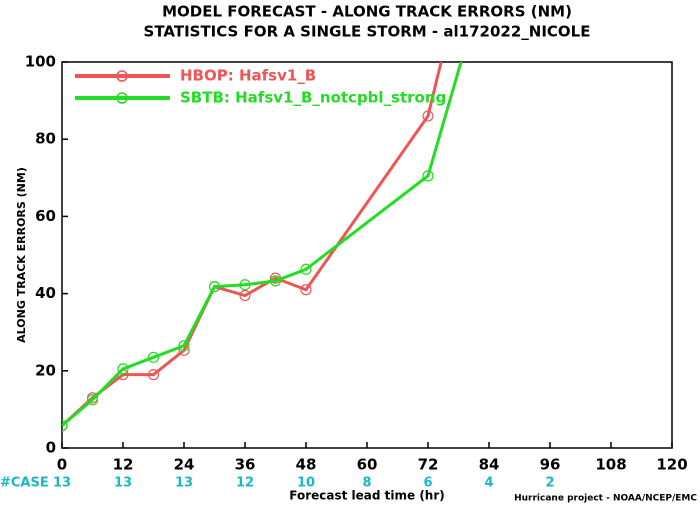 The image size is (700, 506). I want to click on case-count: 12, so click(245, 483).